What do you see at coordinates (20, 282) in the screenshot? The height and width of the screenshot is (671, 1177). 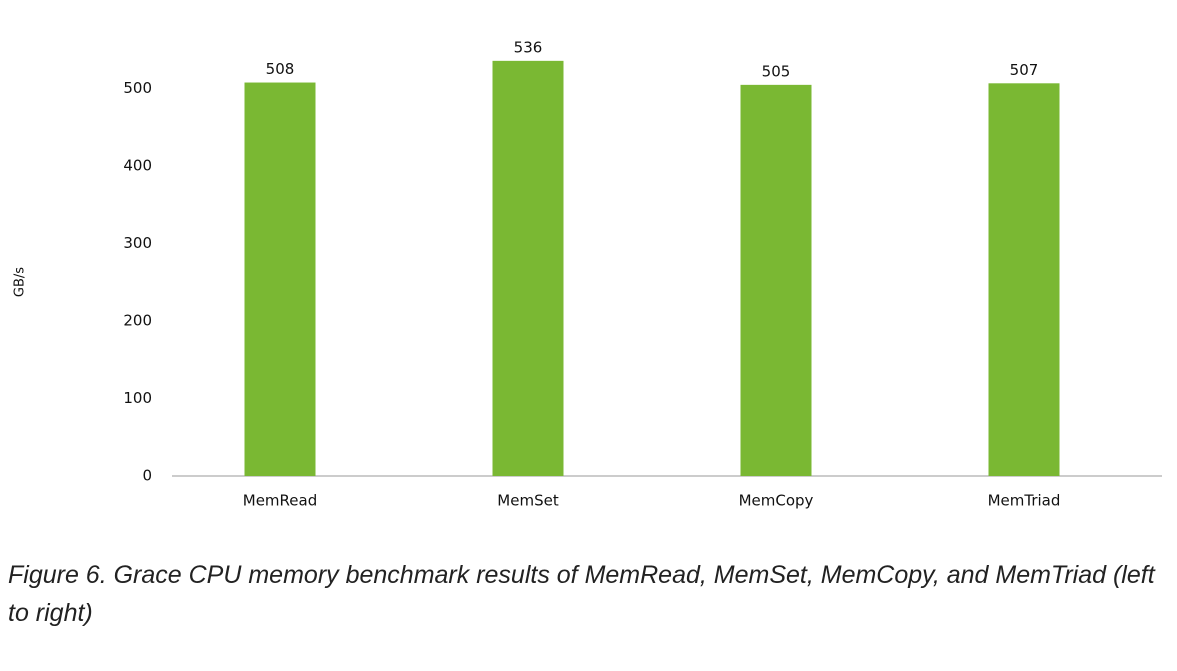 I see `y-axis-label: GB/s` at bounding box center [20, 282].